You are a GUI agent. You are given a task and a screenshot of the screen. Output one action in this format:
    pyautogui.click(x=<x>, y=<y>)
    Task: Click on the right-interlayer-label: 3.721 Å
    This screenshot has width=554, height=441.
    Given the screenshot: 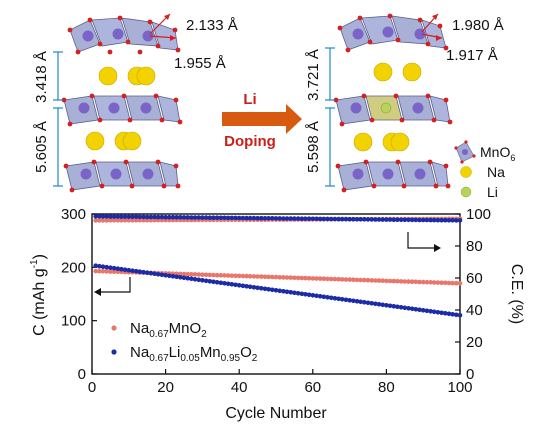 What is the action you would take?
    pyautogui.click(x=313, y=75)
    